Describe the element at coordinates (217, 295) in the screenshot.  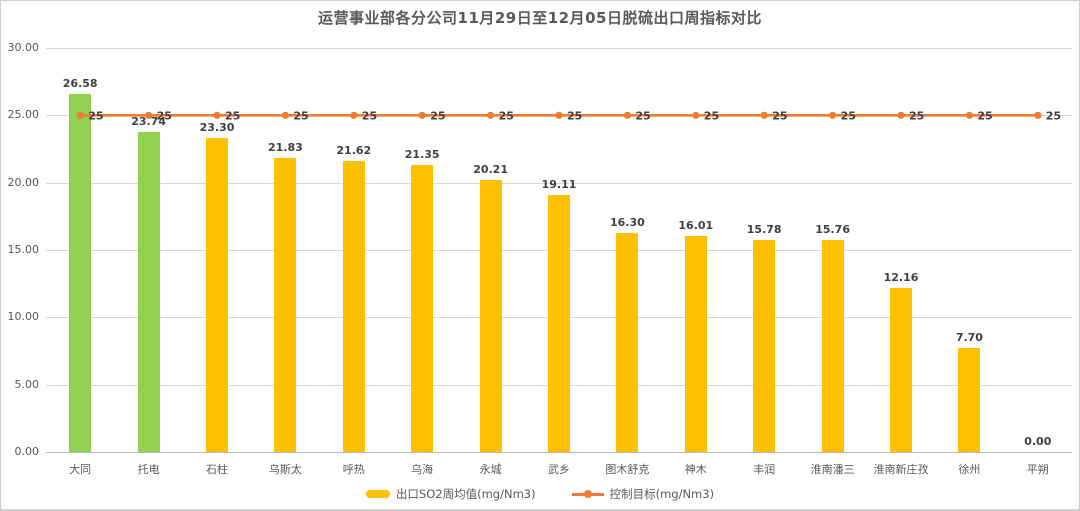
I see `bar-石柱` at that location.